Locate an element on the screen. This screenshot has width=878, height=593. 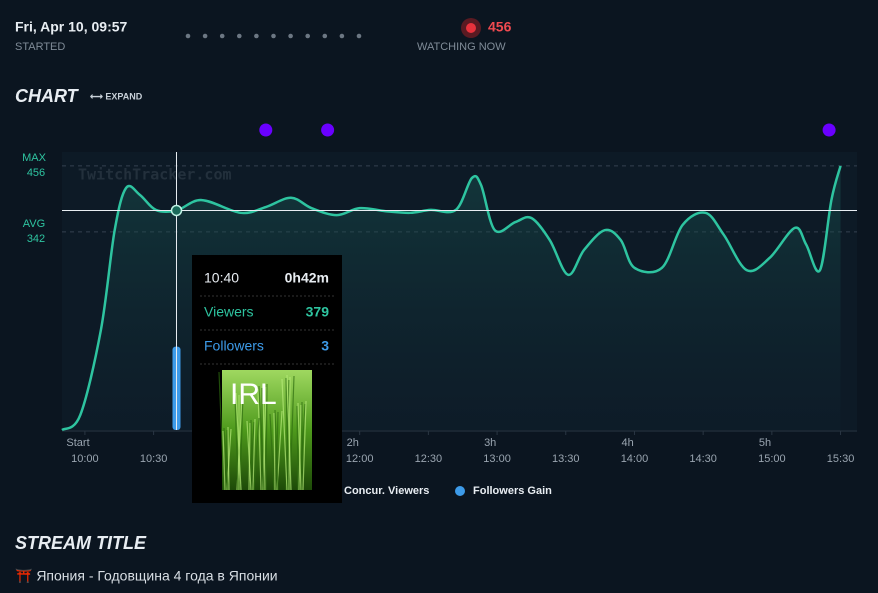
duration-tick-label: 2h is located at coordinates (353, 443).